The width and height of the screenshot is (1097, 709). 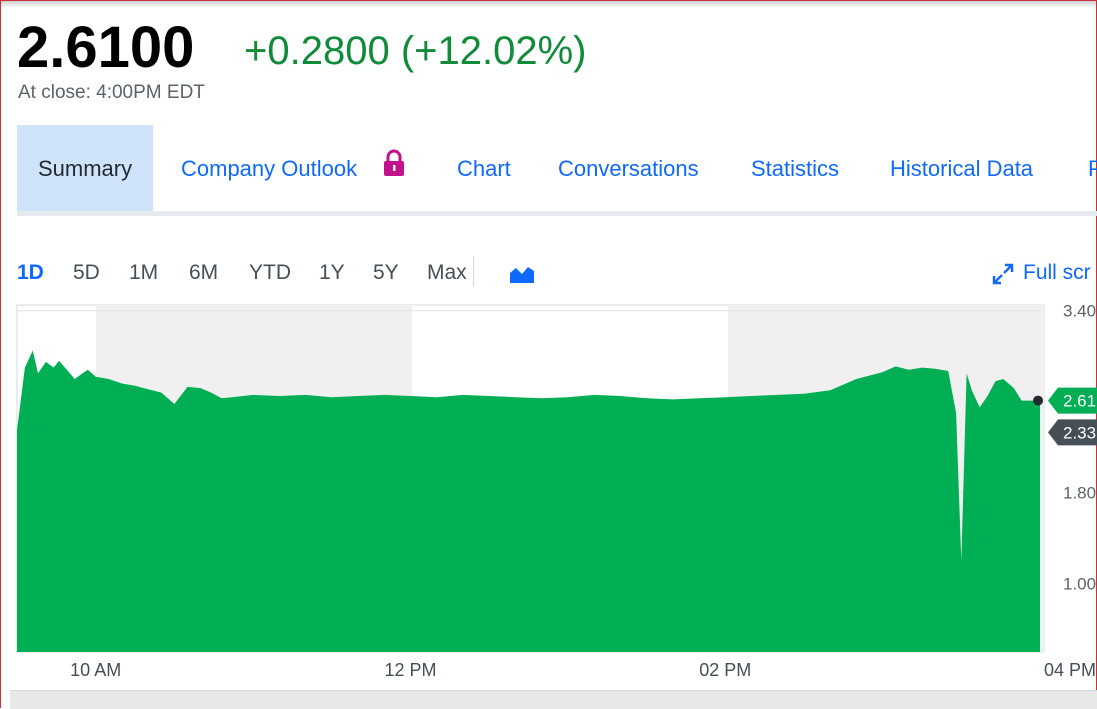 I want to click on tab-statistics: Statistics, so click(x=795, y=170).